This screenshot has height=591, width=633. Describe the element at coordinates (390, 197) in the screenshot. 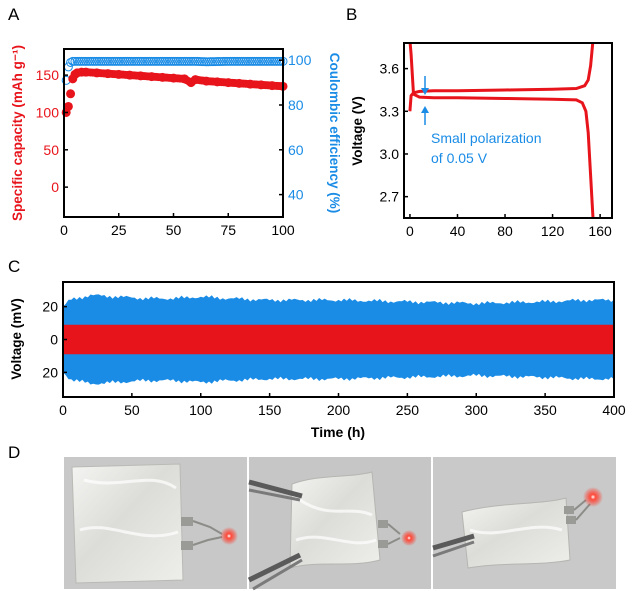

I see `b-ytick-label: 2.7` at that location.